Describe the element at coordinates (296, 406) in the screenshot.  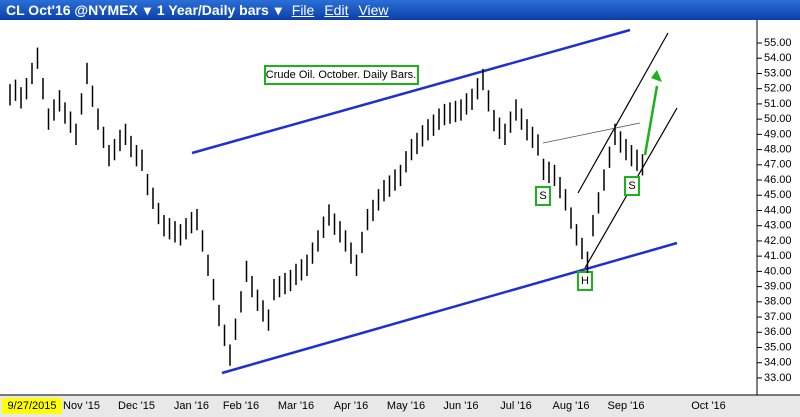
I see `x-tick-label: Mar '16` at that location.